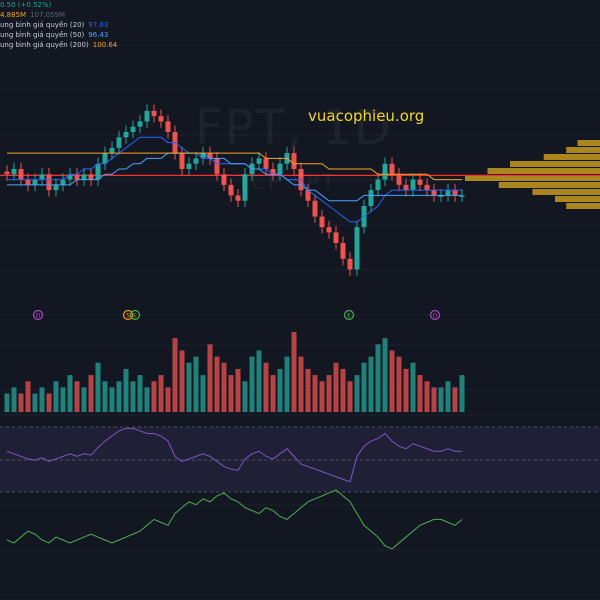  I want to click on ma-line-ma200, so click(234, 166).